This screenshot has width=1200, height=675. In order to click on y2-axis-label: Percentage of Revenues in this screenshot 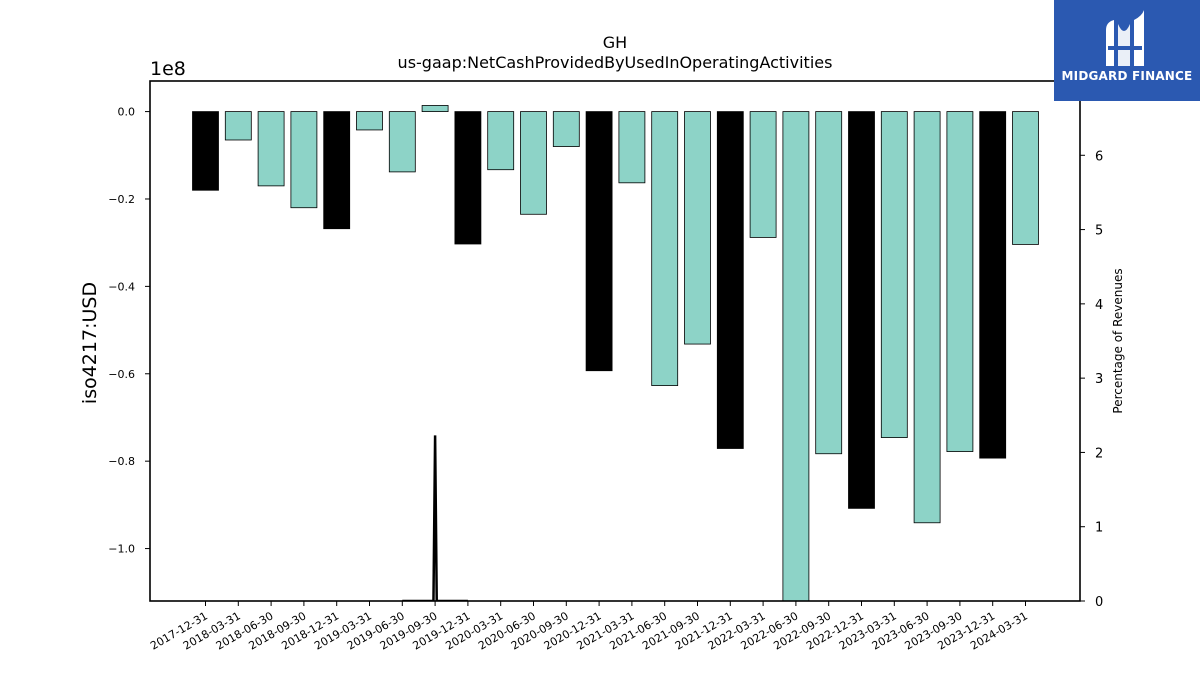, I will do `click(1118, 340)`.